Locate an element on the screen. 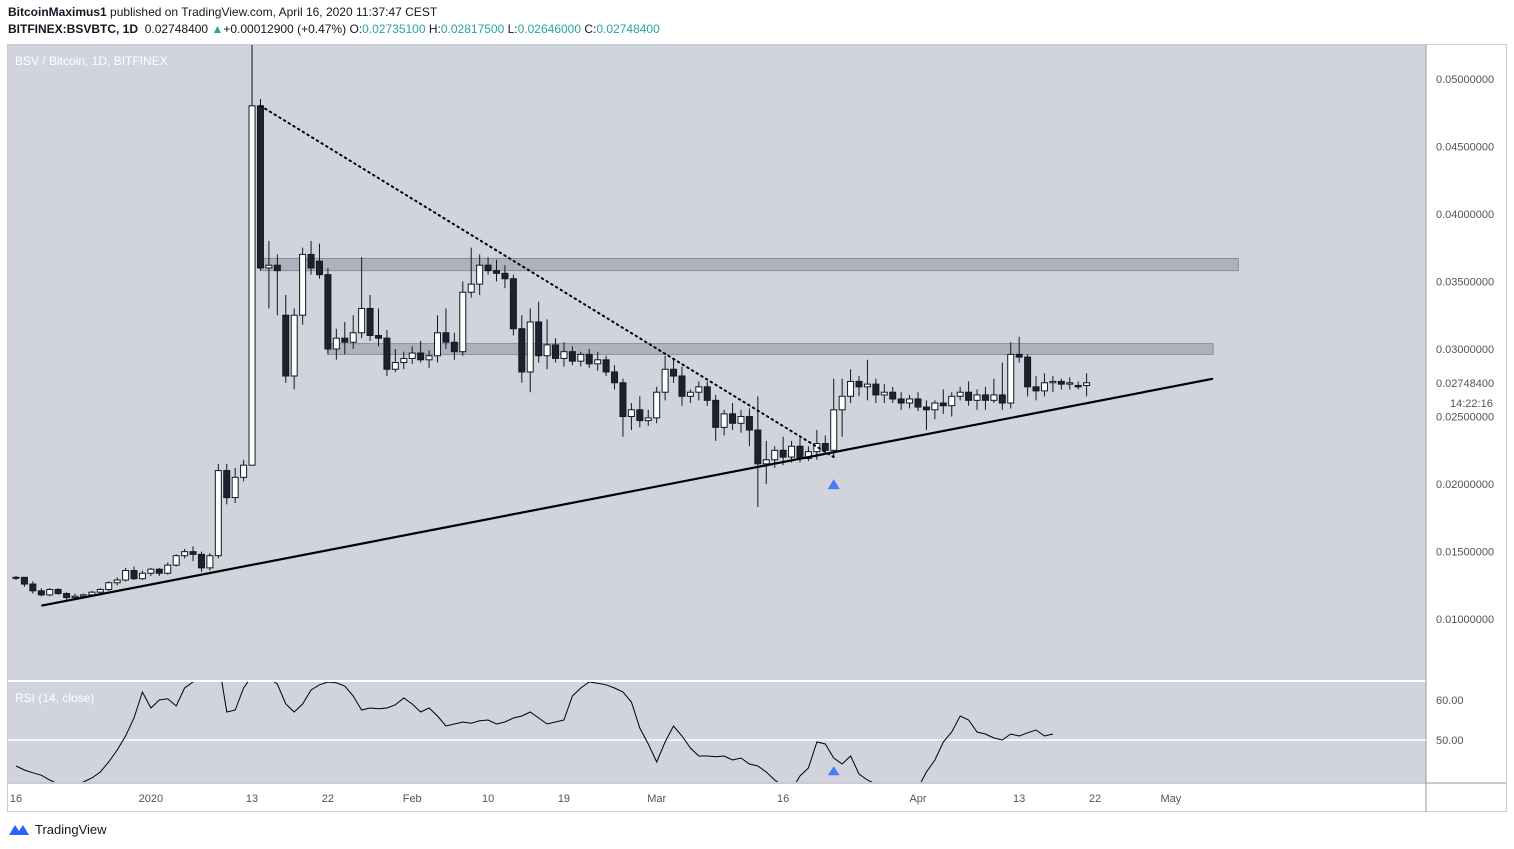  time-tick-label: Feb is located at coordinates (412, 799).